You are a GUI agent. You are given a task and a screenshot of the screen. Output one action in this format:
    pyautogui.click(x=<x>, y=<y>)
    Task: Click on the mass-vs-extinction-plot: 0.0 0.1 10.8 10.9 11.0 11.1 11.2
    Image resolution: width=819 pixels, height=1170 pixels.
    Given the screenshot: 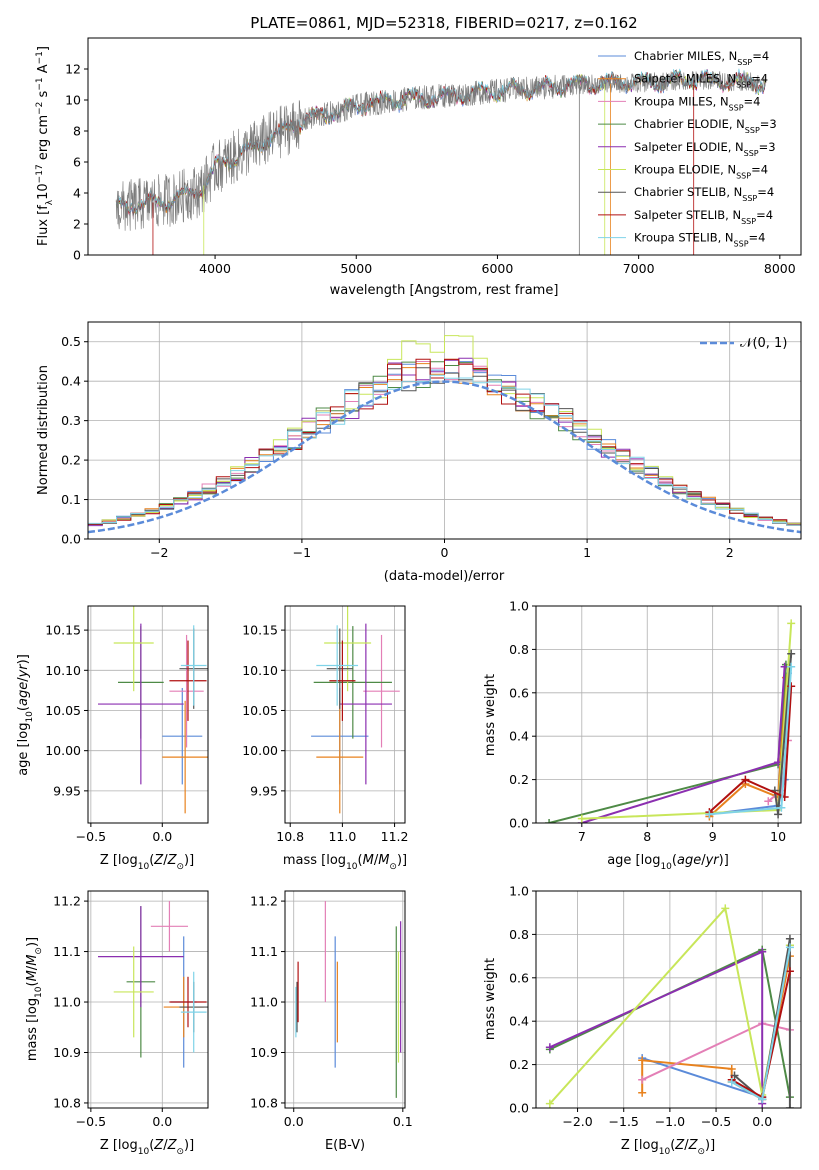 What is the action you would take?
    pyautogui.click(x=331, y=1009)
    